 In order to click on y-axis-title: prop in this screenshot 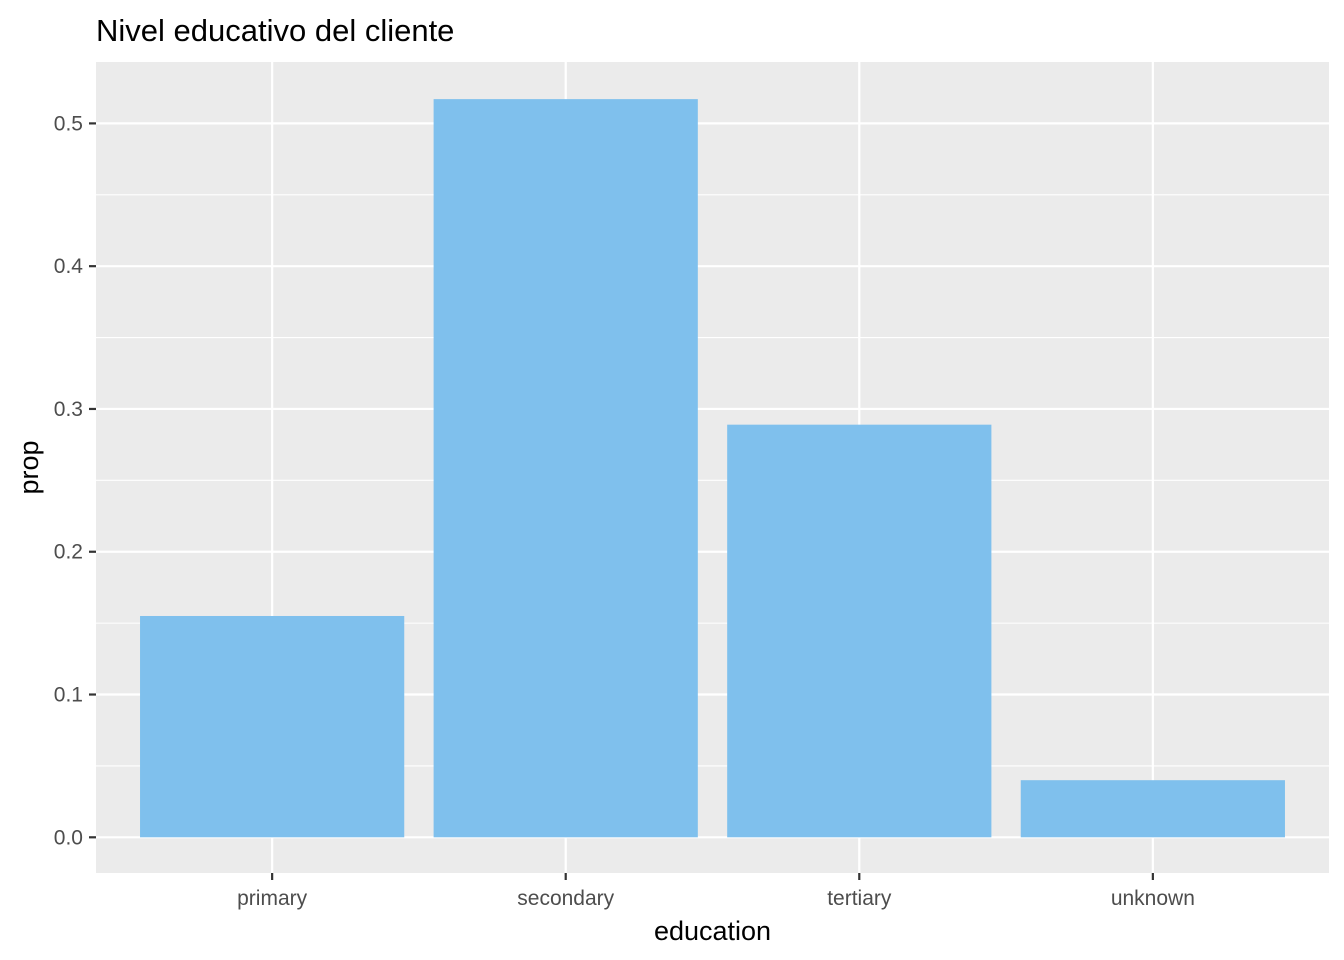, I will do `click(29, 467)`.